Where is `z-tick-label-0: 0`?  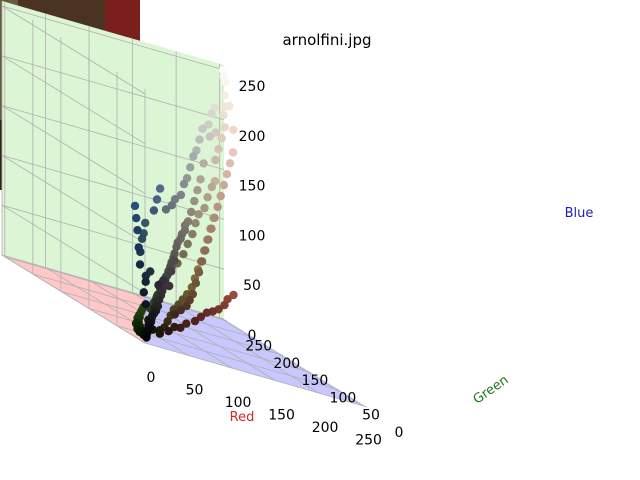
z-tick-label-0: 0 is located at coordinates (252, 336).